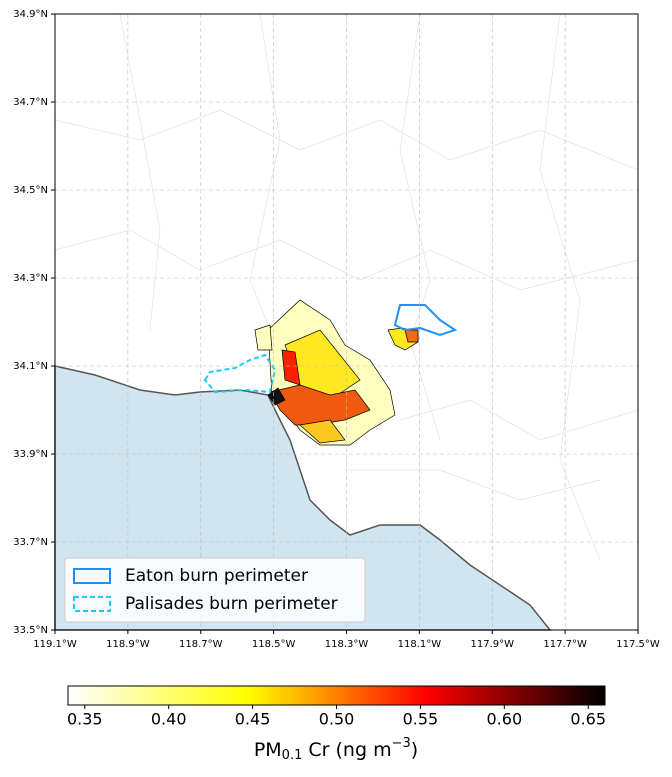 The width and height of the screenshot is (672, 777). I want to click on y-tick-label: 34.1°N, so click(30, 366).